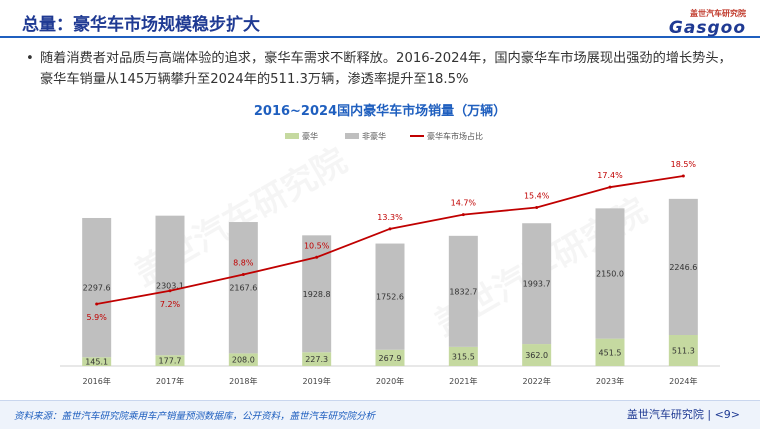 This screenshot has width=760, height=429. I want to click on share-label: 14.7%, so click(464, 203).